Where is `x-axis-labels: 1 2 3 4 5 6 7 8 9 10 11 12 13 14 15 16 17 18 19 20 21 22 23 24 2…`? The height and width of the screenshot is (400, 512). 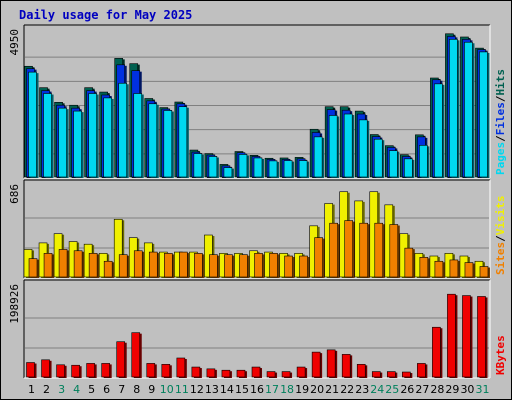
x-axis-labels: 1 2 3 4 5 6 7 8 9 10 11 12 13 14 15 16 17 18 19 20 21 22 23 24 2… is located at coordinates (258, 389).